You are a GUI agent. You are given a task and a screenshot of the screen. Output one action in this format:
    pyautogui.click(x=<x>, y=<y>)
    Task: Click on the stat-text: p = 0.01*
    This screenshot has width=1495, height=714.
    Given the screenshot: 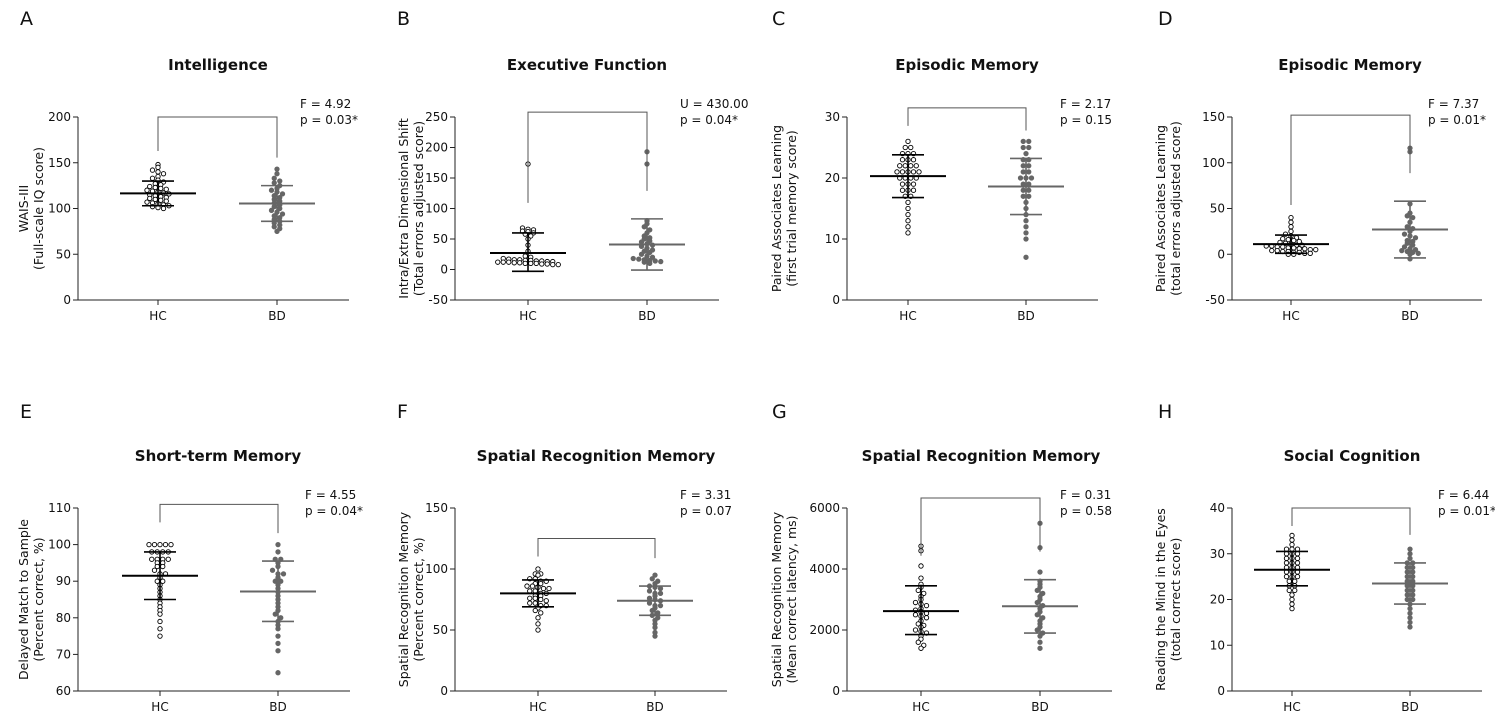 What is the action you would take?
    pyautogui.click(x=1466, y=511)
    